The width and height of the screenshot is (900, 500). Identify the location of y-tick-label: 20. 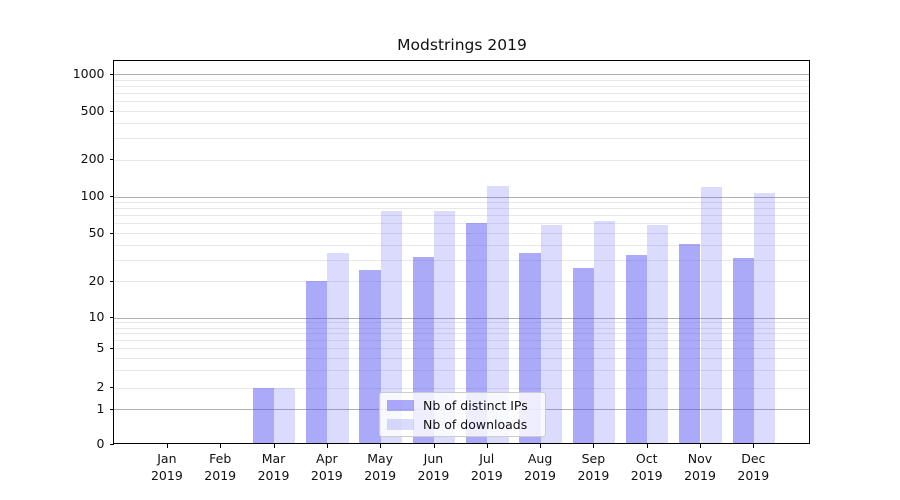
(96, 280).